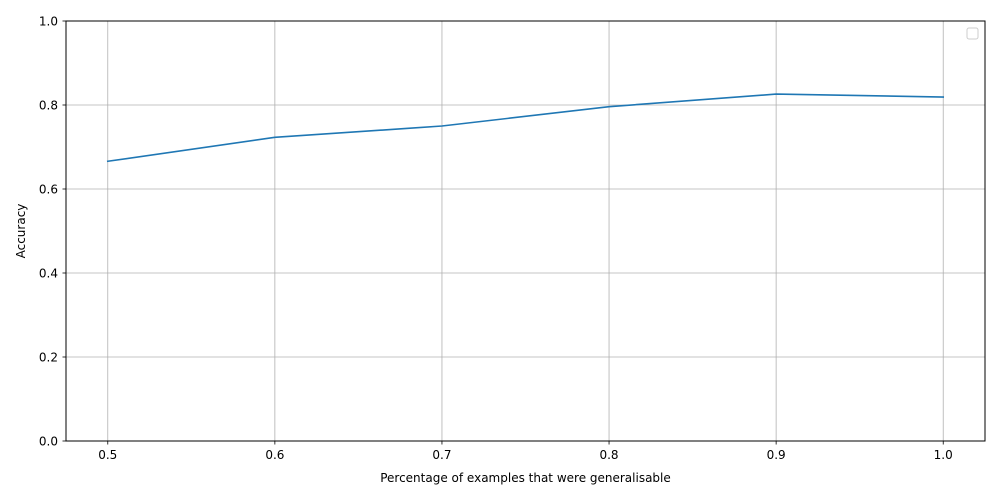  Describe the element at coordinates (107, 455) in the screenshot. I see `x-tick-label: 0.5` at that location.